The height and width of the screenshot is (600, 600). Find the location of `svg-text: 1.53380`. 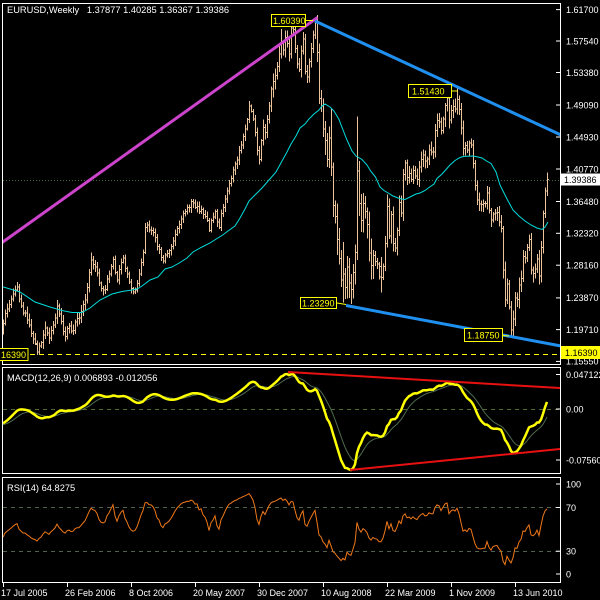

svg-text: 1.53380 is located at coordinates (582, 73).